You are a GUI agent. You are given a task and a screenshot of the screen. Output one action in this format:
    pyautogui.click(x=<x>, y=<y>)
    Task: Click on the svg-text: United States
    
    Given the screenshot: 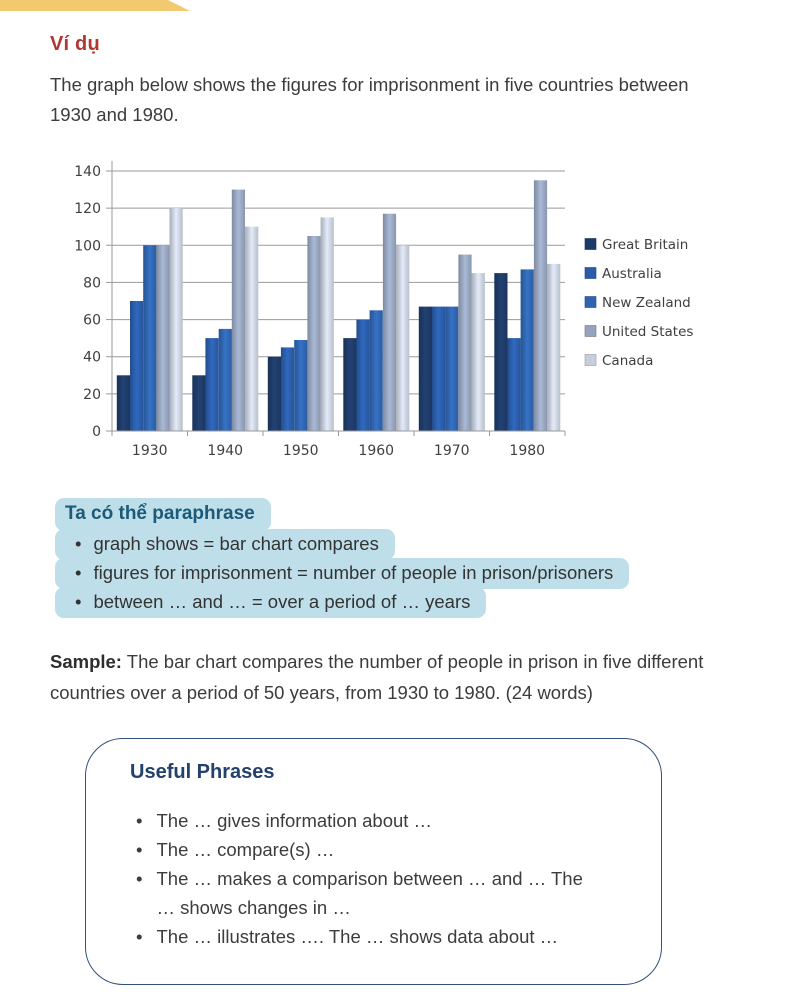 What is the action you would take?
    pyautogui.click(x=647, y=332)
    